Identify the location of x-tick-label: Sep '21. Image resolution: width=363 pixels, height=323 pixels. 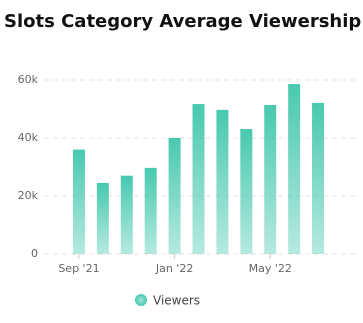
(78, 268).